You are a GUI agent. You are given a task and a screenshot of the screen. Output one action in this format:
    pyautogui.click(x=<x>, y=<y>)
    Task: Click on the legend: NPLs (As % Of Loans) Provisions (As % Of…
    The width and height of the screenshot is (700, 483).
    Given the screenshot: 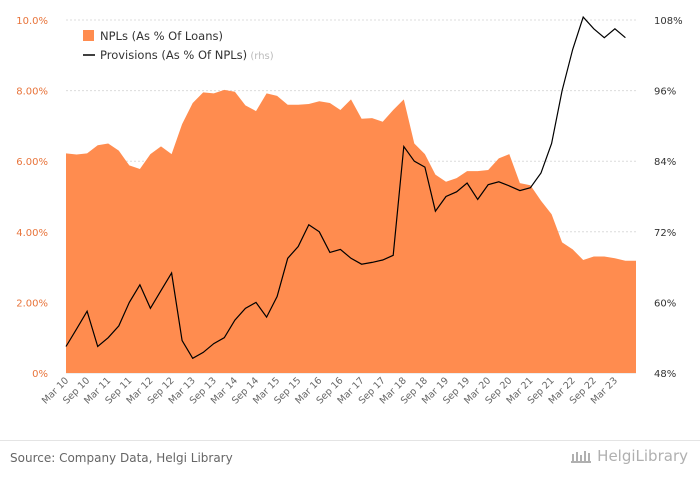 What is the action you would take?
    pyautogui.click(x=178, y=45)
    